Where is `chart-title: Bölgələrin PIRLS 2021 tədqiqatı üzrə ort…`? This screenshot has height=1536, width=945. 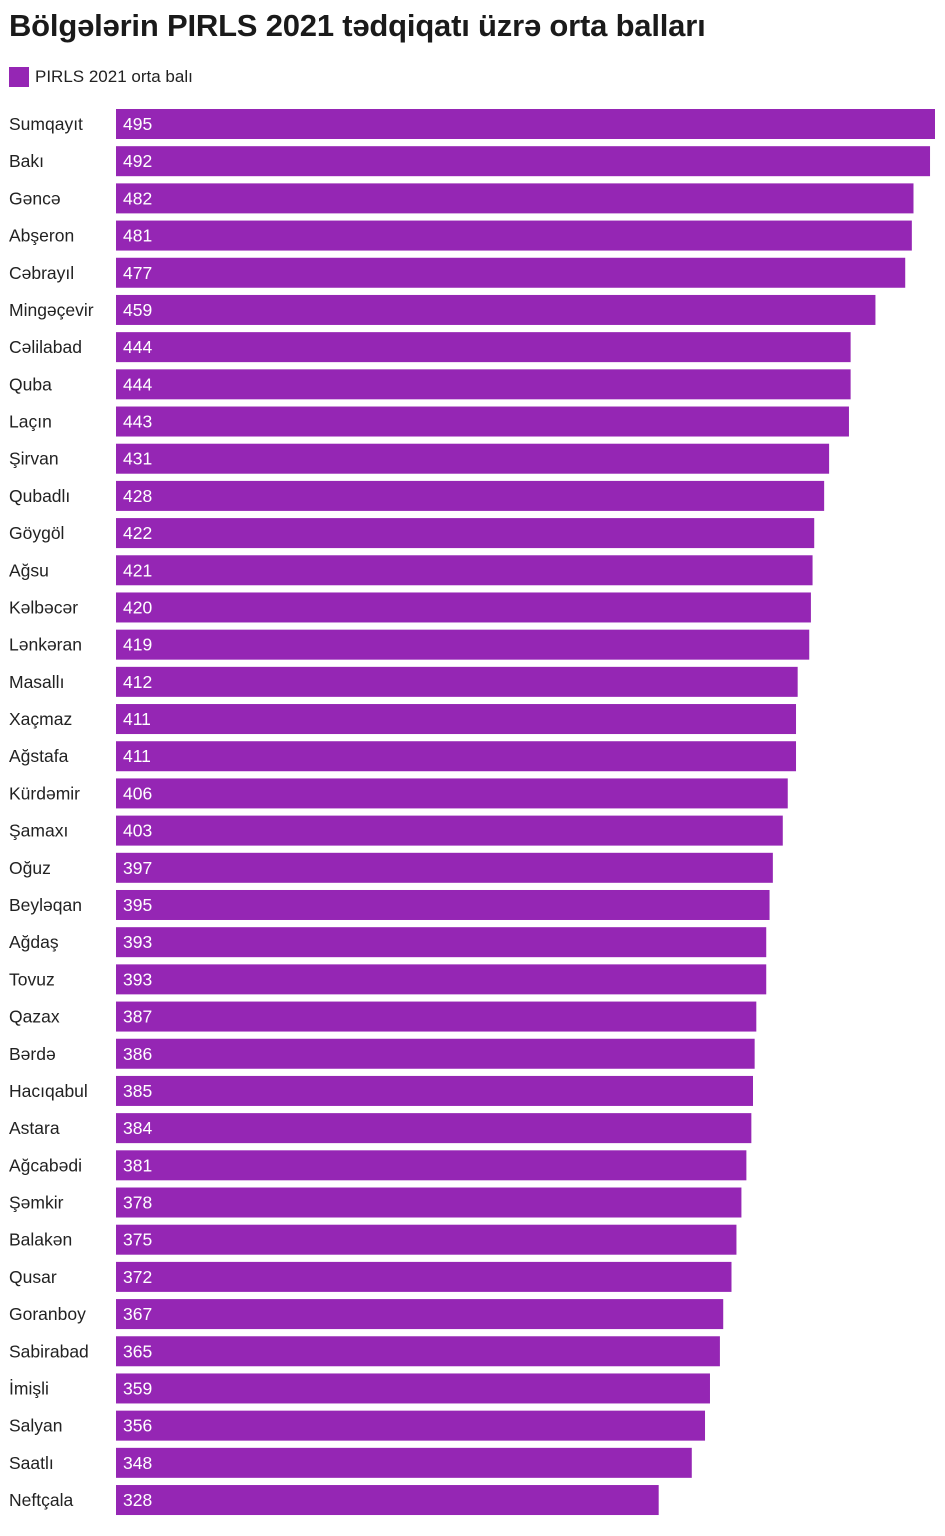
chart-title: Bölgələrin PIRLS 2021 tədqiqatı üzrə ort… is located at coordinates (357, 25).